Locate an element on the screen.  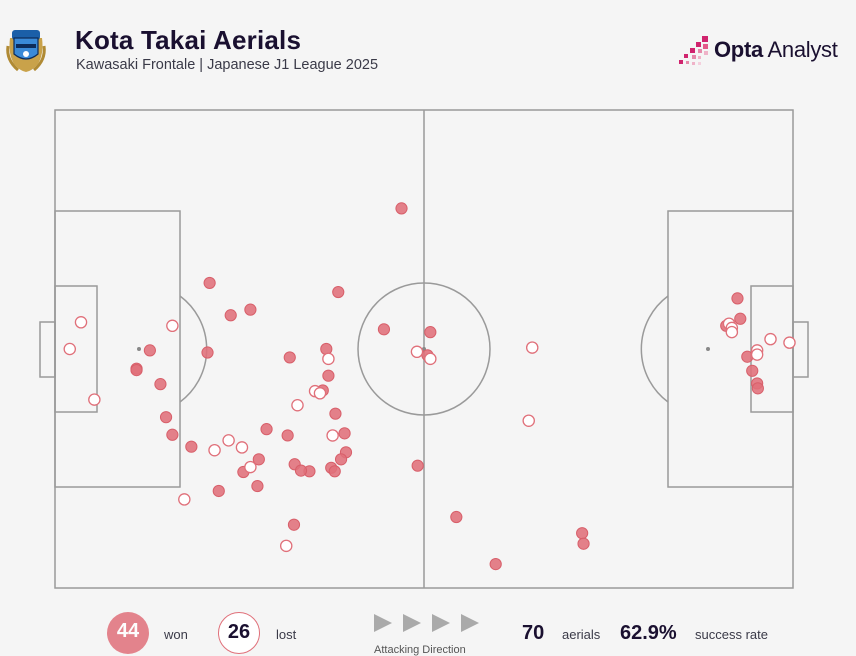
club-crest-icon is located at coordinates (26, 51).